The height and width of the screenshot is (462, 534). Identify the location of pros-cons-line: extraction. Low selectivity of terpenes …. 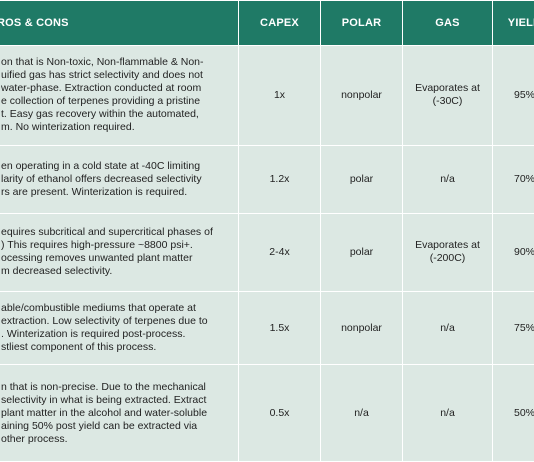
(104, 321).